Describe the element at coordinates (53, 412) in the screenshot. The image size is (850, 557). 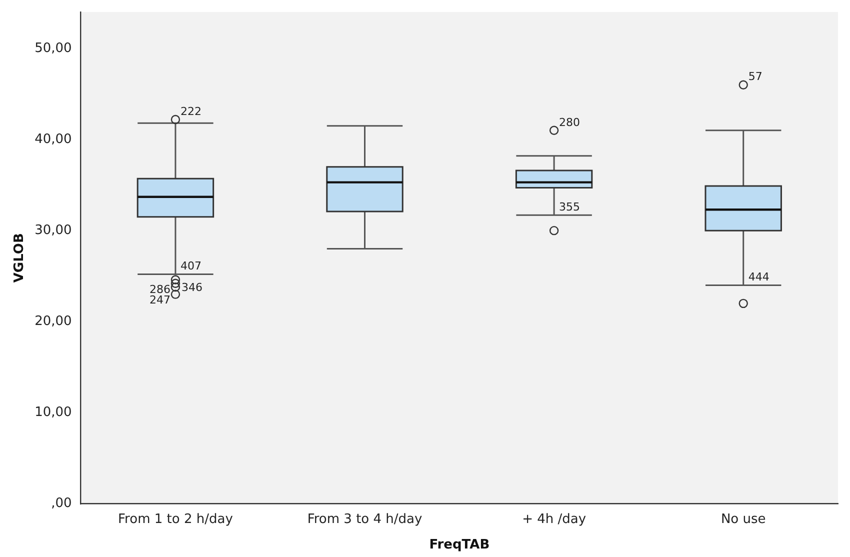
I see `y-tick-label: 10,00` at that location.